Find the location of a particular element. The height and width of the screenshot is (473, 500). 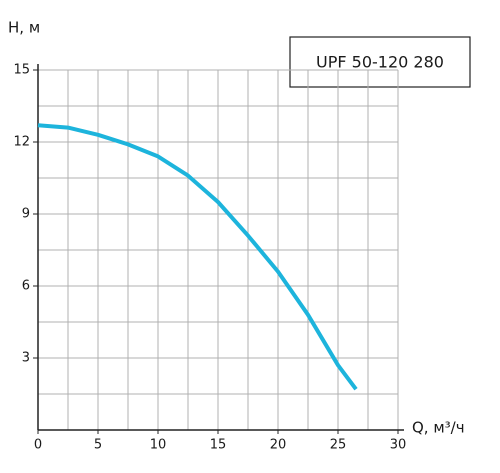

annotation-box is located at coordinates (380, 62).